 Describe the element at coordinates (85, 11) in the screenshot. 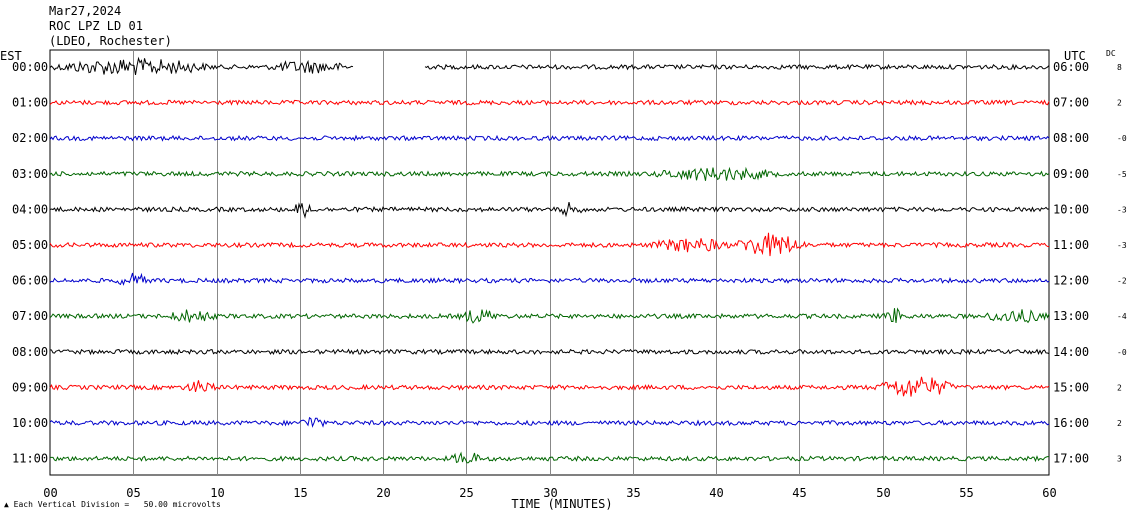

I see `date-label: Mar27,2024` at that location.